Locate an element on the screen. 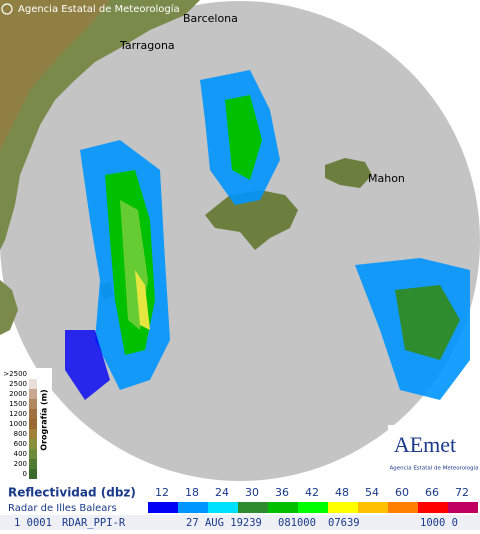  orography-box is located at coordinates (26, 424).